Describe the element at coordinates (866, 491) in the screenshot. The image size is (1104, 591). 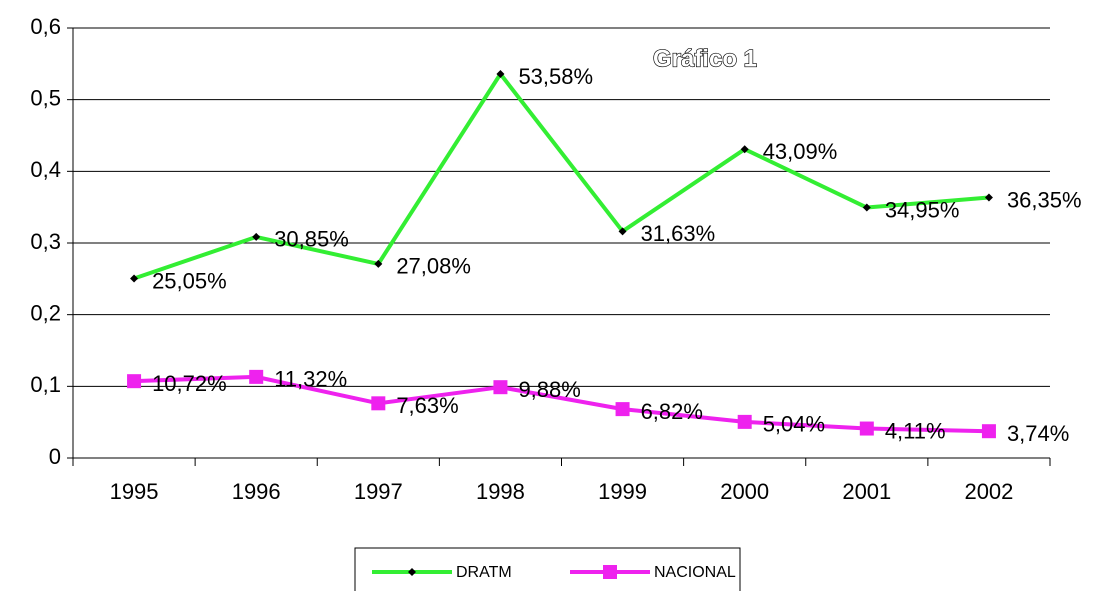
I see `x-tick-label: 2001` at that location.